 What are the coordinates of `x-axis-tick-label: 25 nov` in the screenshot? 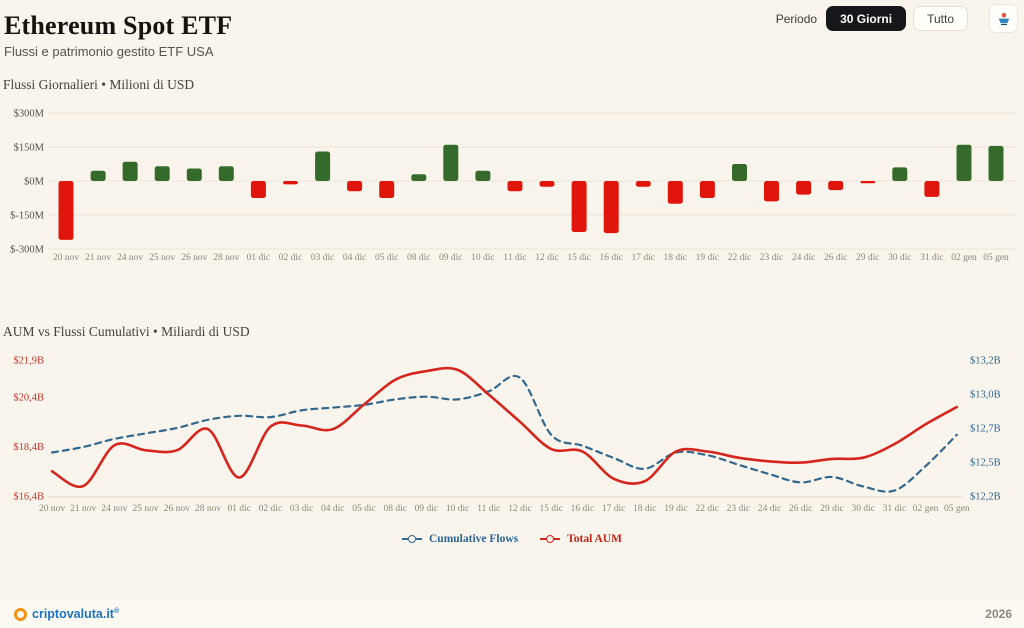 It's located at (162, 258).